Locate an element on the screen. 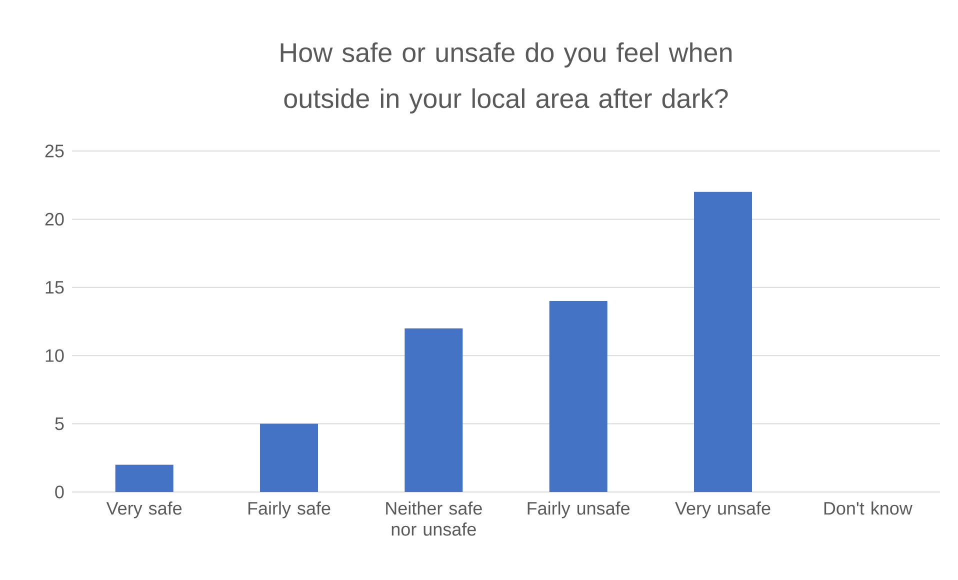 The image size is (958, 580). chart-title: How safe or unsafe do you feel when outside in your local area after dark? is located at coordinates (506, 78).